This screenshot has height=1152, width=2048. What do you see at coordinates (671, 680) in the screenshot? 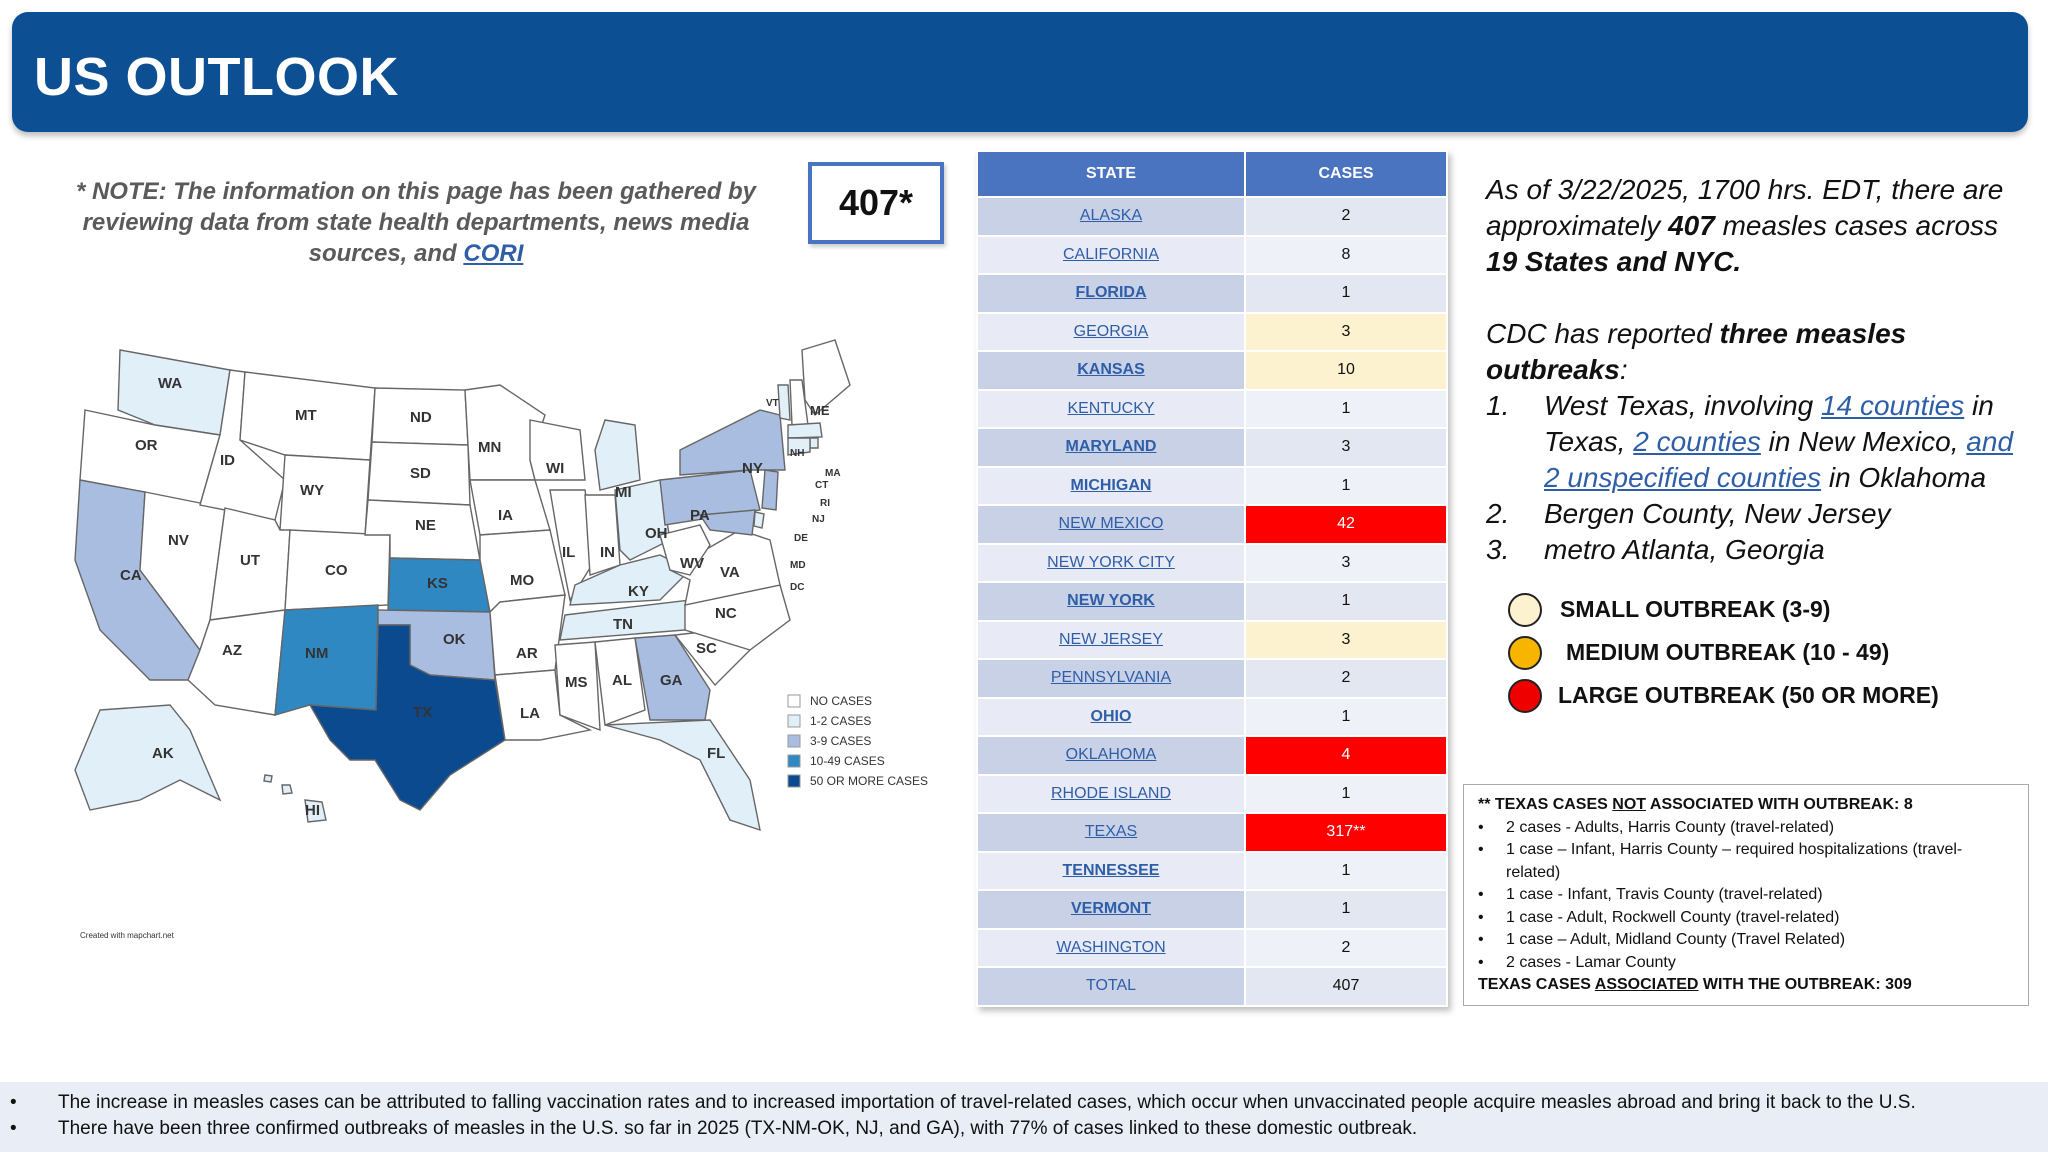
I see `label-GA: GA` at bounding box center [671, 680].